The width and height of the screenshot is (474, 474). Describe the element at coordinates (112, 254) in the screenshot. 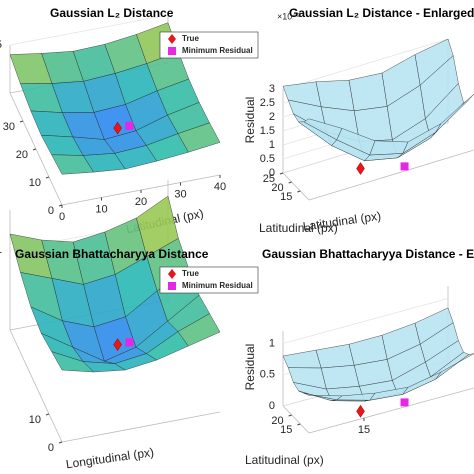

I see `panel-title: Gaussian Bhattacharyya Distance` at that location.